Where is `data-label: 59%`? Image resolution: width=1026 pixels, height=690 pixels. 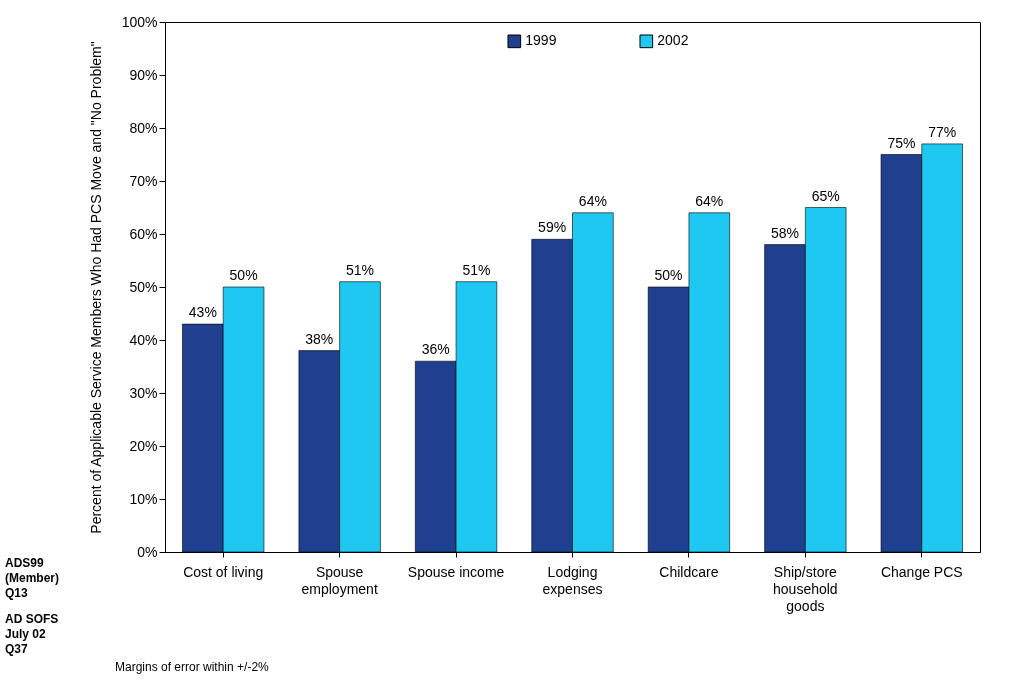
data-label: 59% is located at coordinates (552, 227).